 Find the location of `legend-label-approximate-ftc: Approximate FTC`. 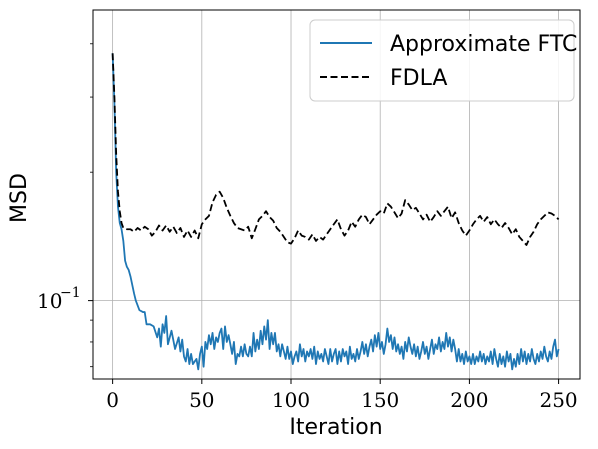

legend-label-approximate-ftc: Approximate FTC is located at coordinates (483, 44).